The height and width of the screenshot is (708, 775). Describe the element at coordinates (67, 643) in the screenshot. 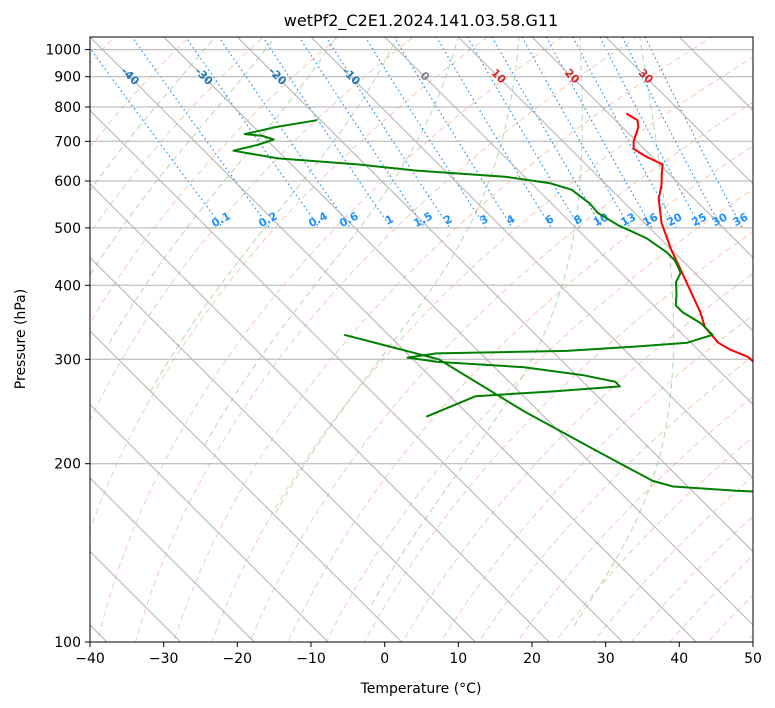

I see `y-tick-label: 100` at that location.